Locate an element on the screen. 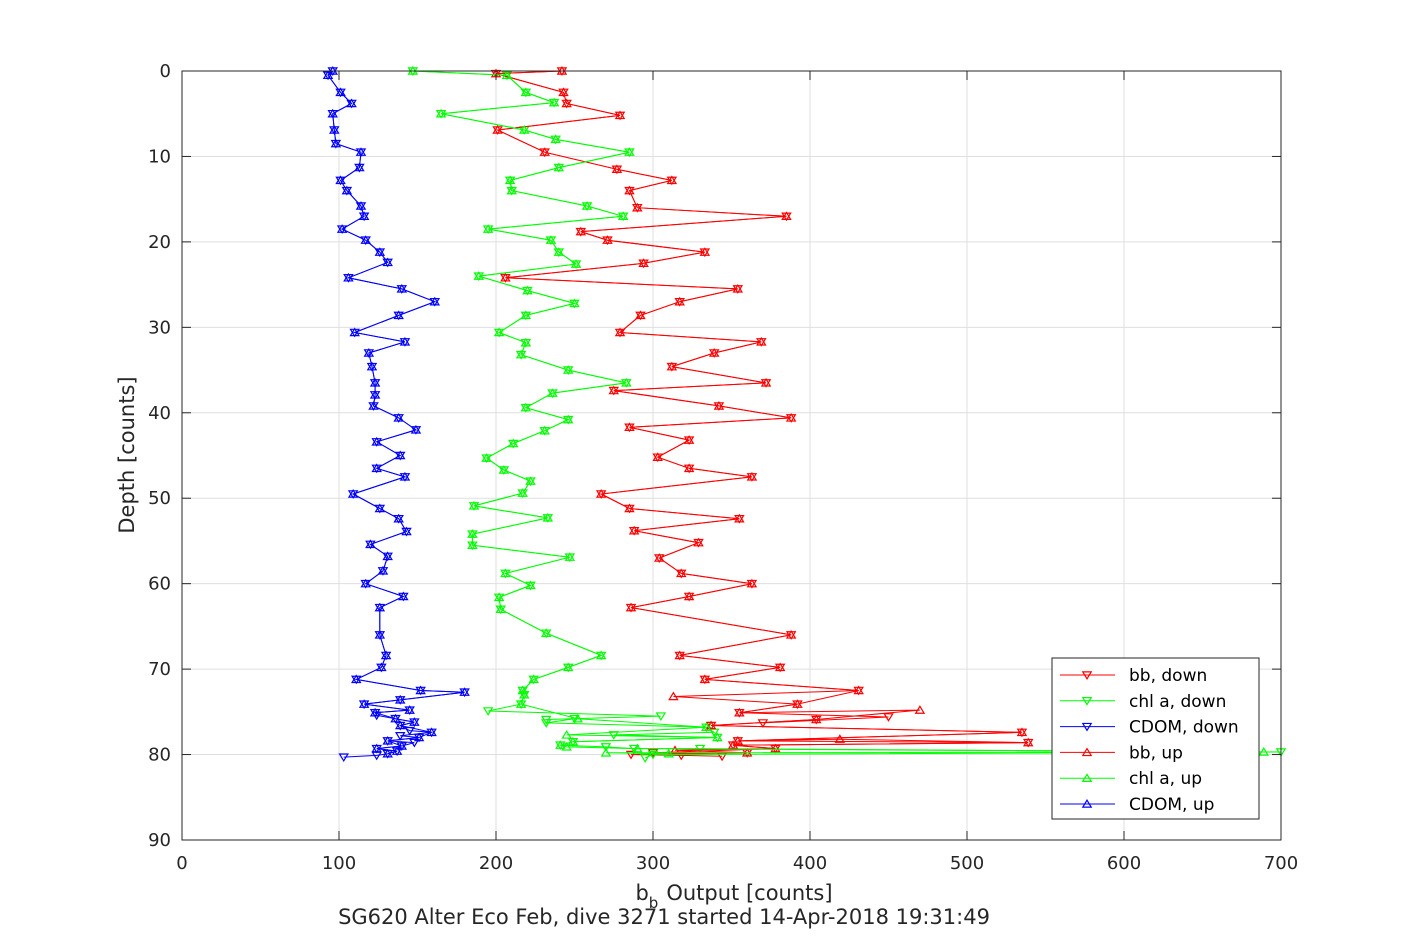  legend-item-chl-a-down: chl a, down is located at coordinates (1143, 702).